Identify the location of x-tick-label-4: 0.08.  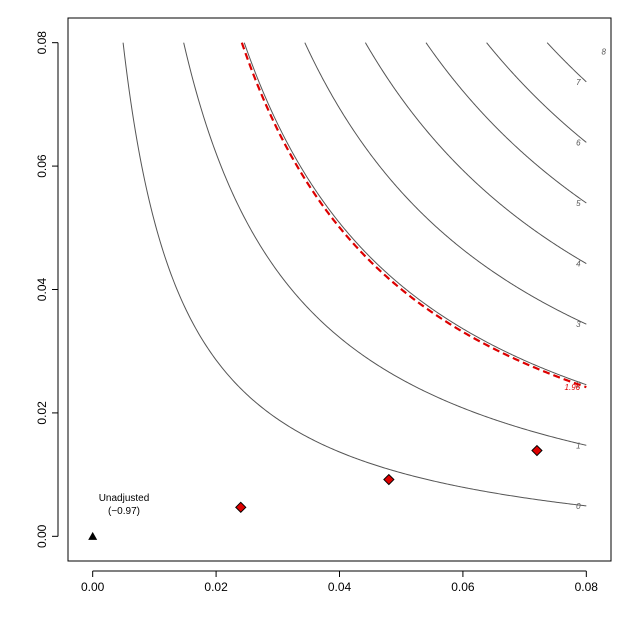
(587, 587).